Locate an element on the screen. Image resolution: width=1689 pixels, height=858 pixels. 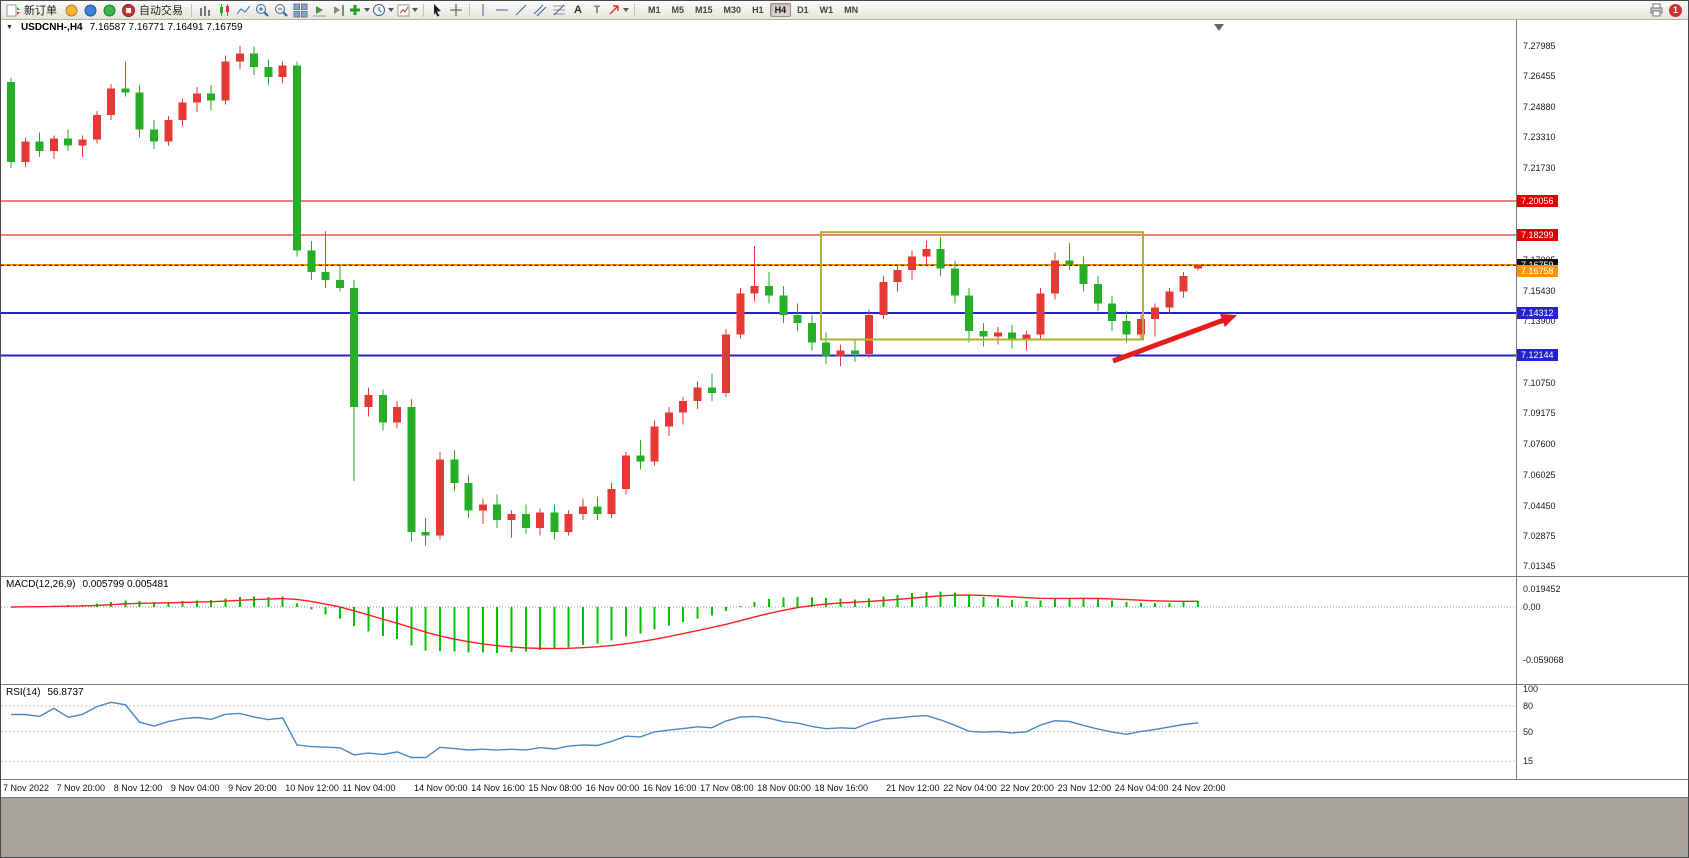
ohlc-values: 7.16587 7.16771 7.16491 7.16759 is located at coordinates (166, 27).